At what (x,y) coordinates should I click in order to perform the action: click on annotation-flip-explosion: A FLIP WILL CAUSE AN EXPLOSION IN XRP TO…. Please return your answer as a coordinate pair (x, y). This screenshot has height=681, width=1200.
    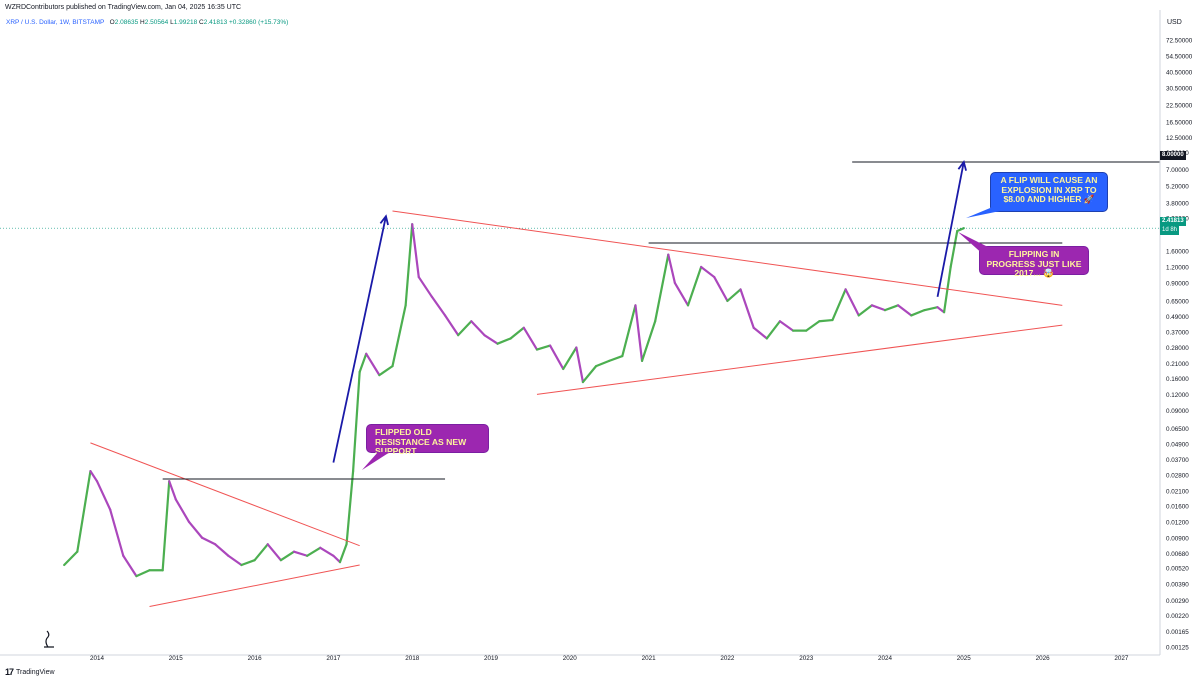
    Looking at the image, I should click on (1049, 192).